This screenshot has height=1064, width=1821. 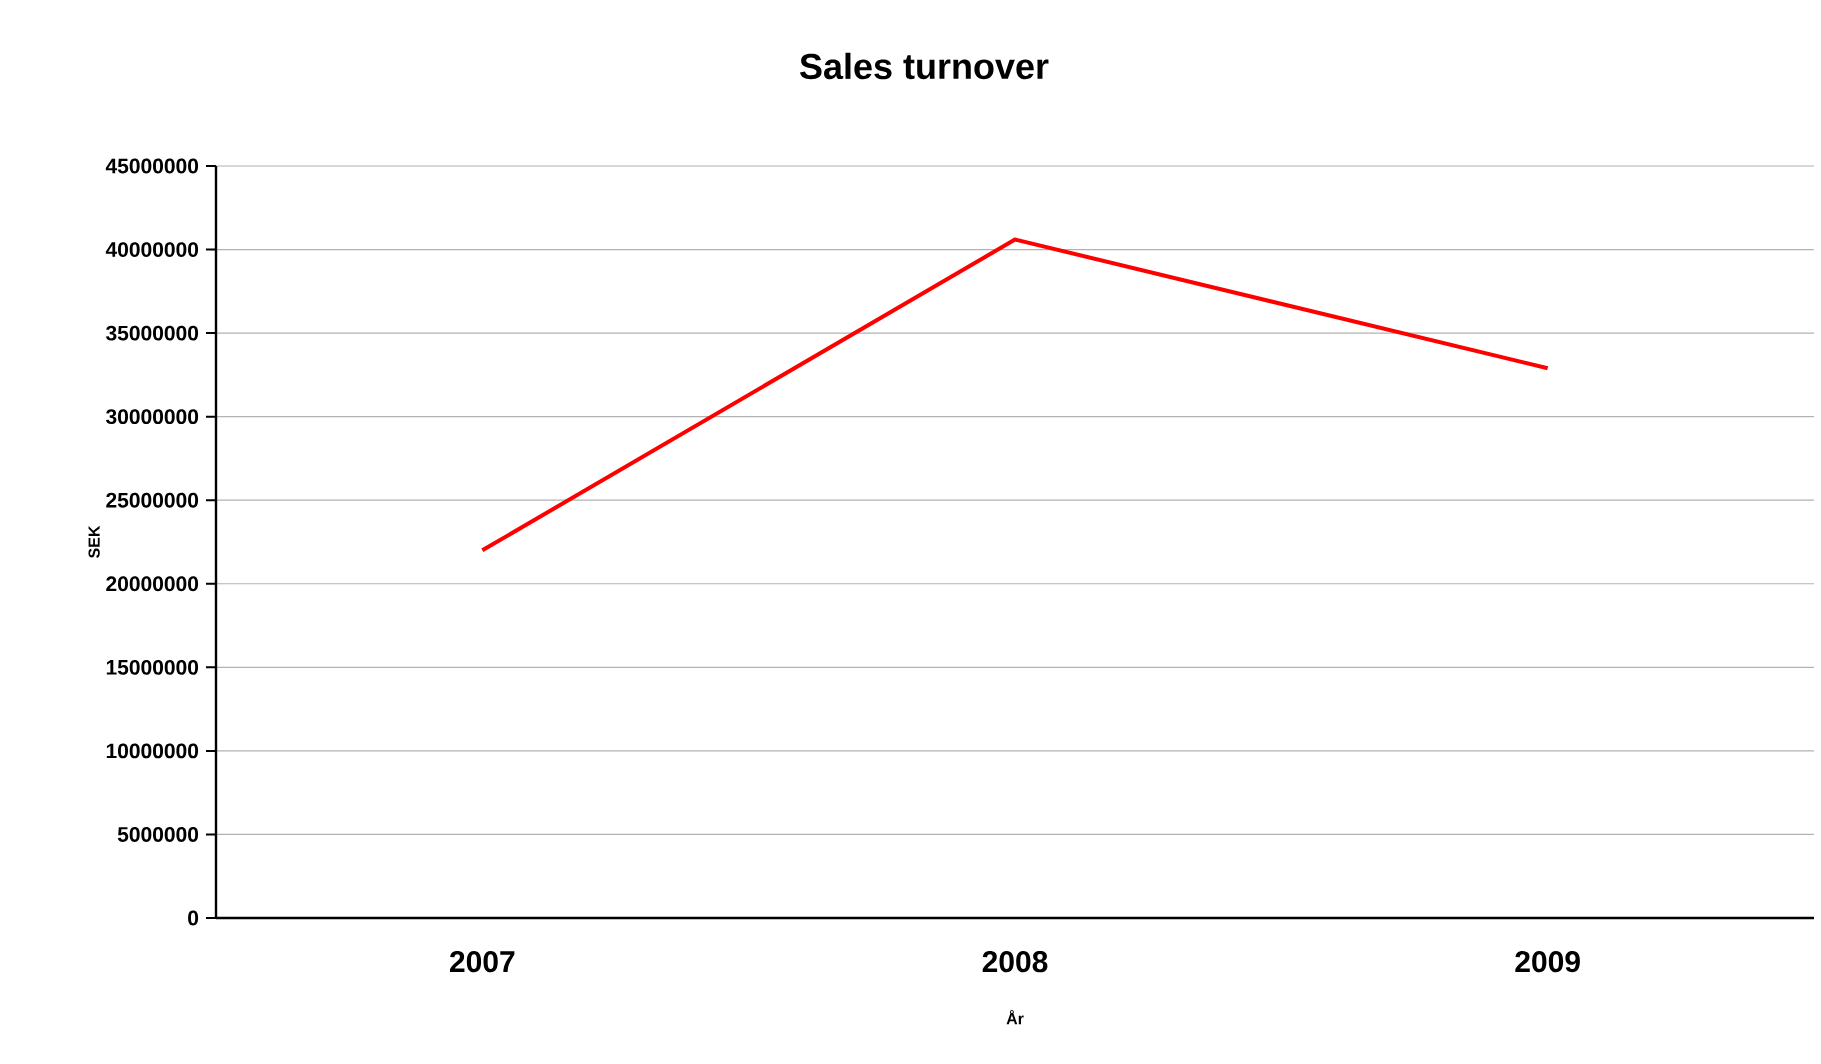 What do you see at coordinates (152, 333) in the screenshot?
I see `y-tick-label: 35000000` at bounding box center [152, 333].